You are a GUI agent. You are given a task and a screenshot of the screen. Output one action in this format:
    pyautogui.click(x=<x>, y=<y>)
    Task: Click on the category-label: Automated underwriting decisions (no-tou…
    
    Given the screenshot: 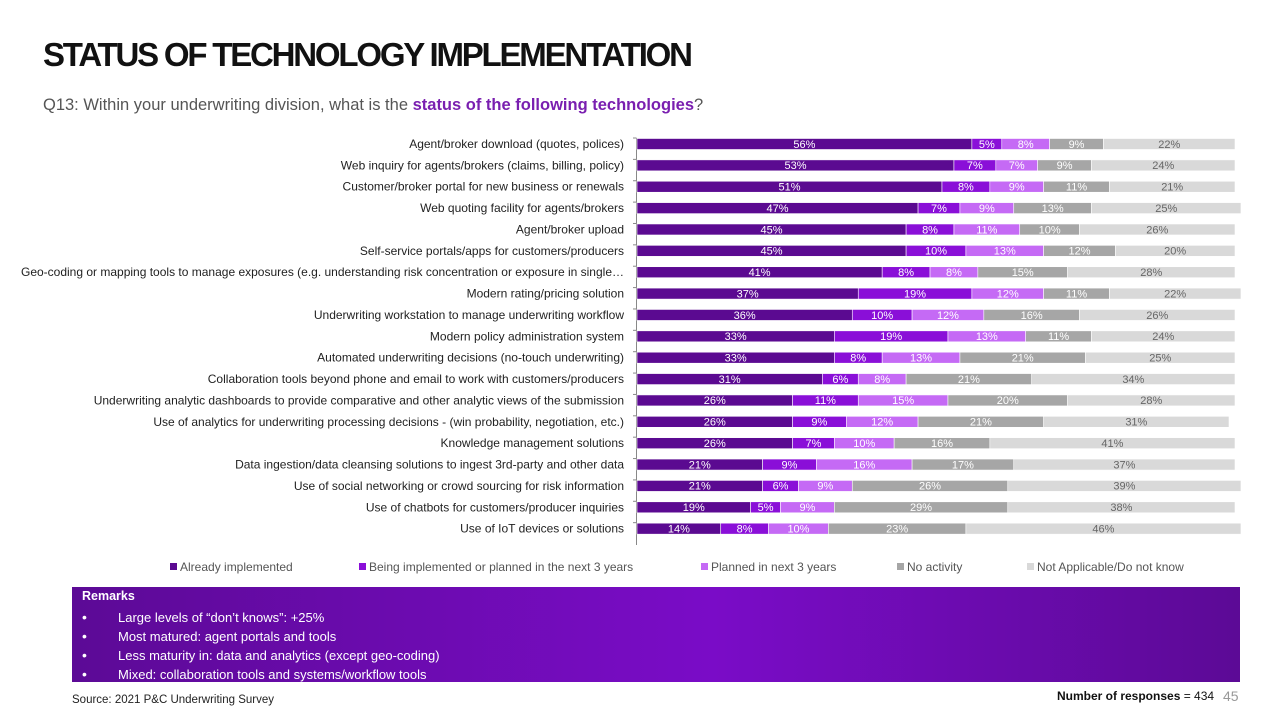 What is the action you would take?
    pyautogui.click(x=470, y=358)
    